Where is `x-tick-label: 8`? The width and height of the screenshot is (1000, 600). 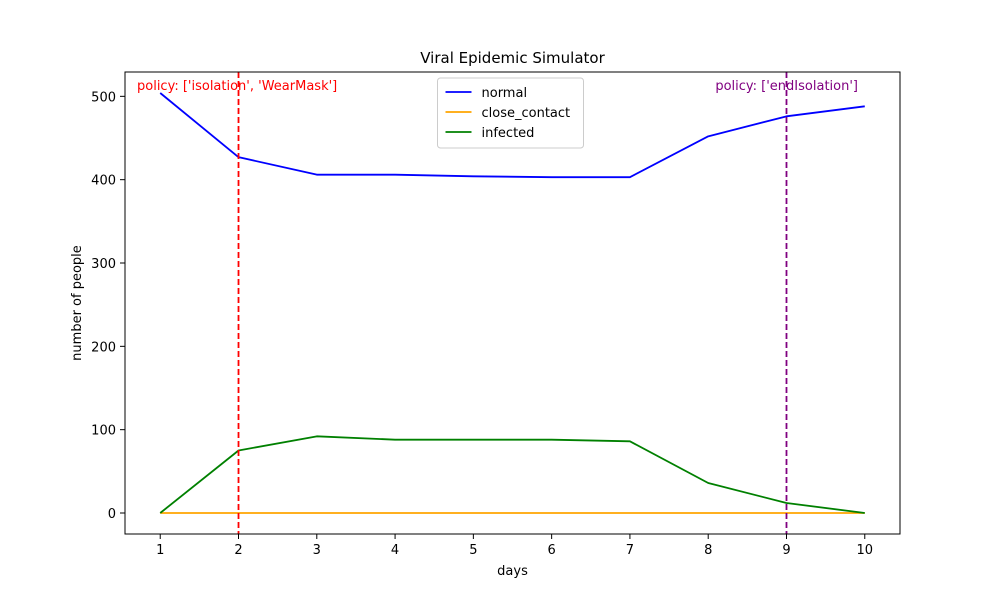
x-tick-label: 8 is located at coordinates (708, 550).